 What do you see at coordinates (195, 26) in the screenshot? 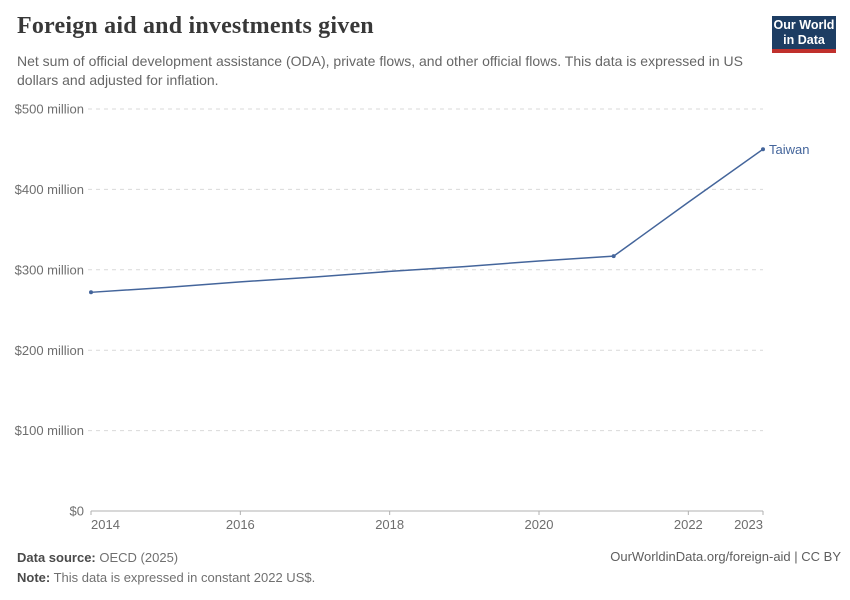
I see `page-title: Foreign aid and investments given` at bounding box center [195, 26].